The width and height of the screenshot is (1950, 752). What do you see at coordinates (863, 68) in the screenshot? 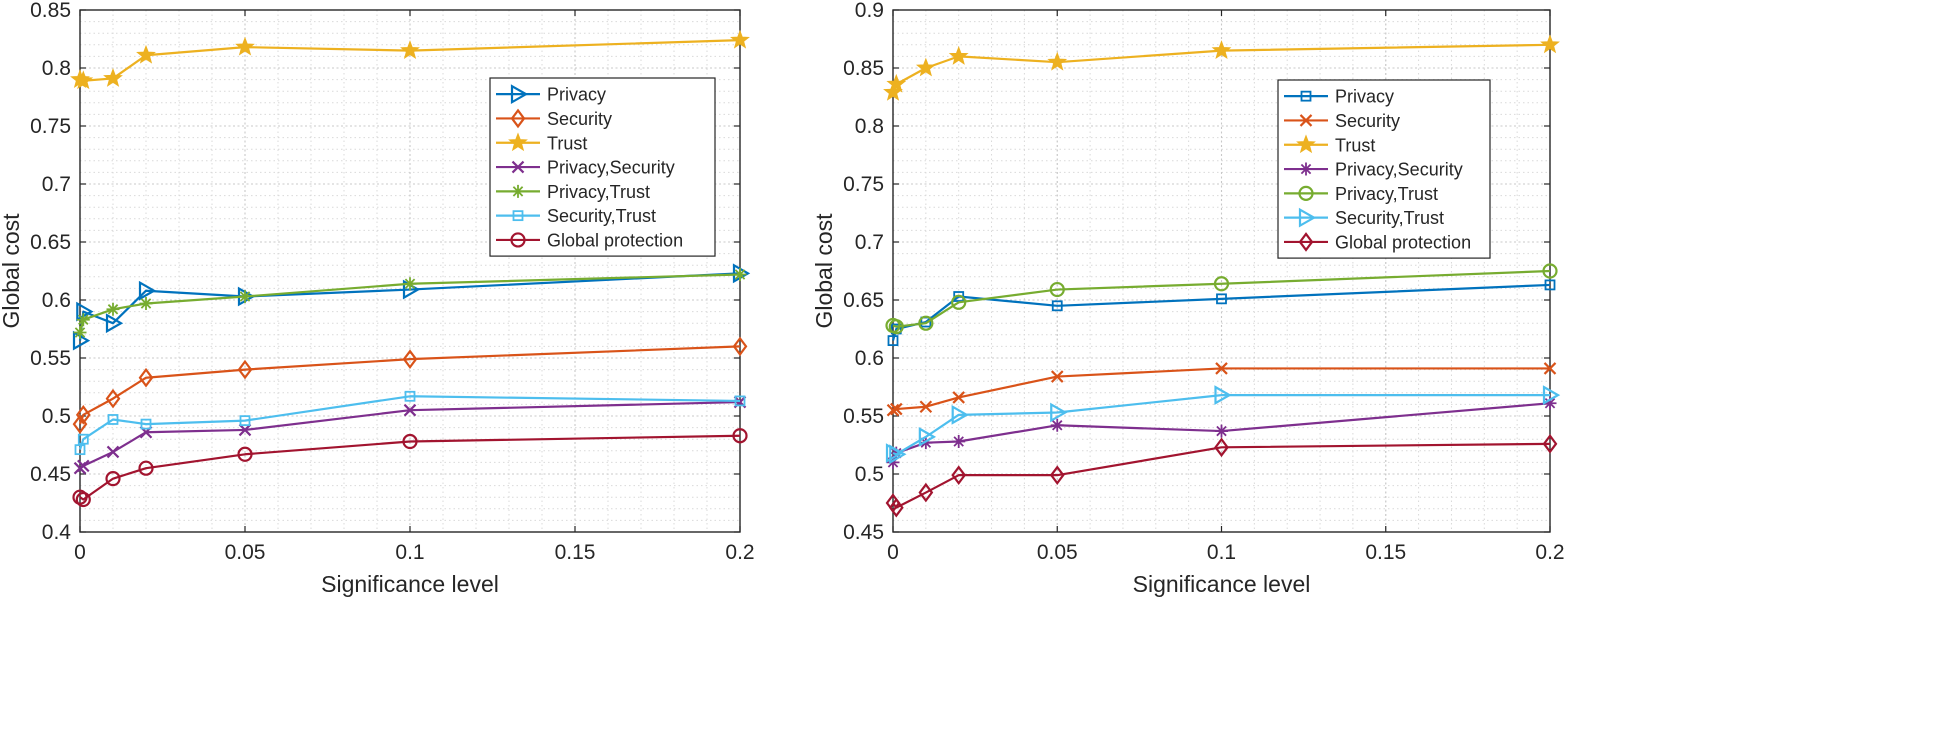
I see `y-tick-label: 0.85` at bounding box center [863, 68].